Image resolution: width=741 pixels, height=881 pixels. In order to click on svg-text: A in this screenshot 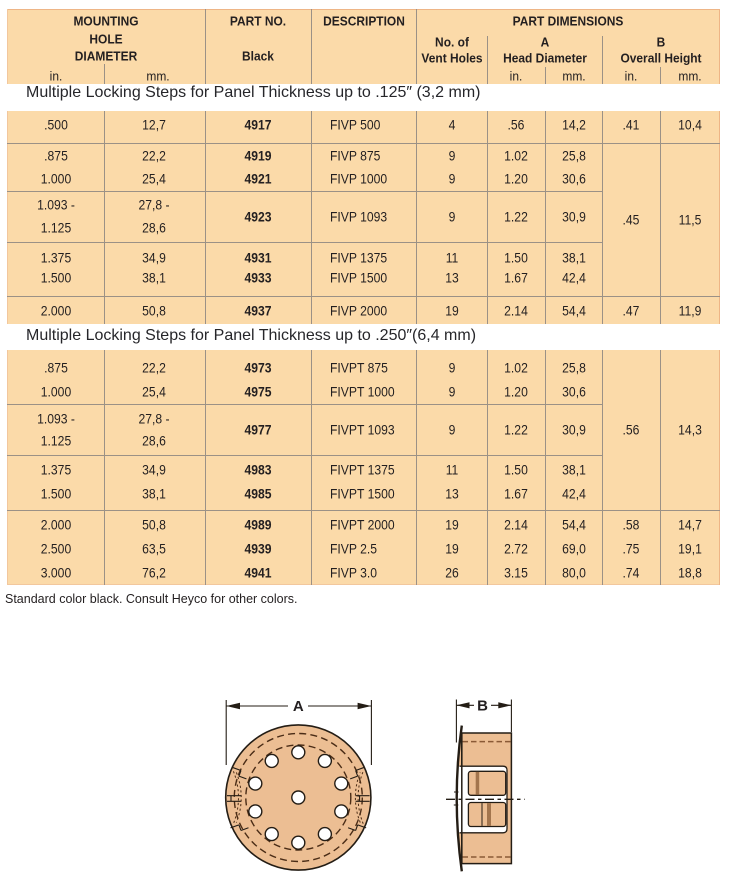, I will do `click(298, 706)`.